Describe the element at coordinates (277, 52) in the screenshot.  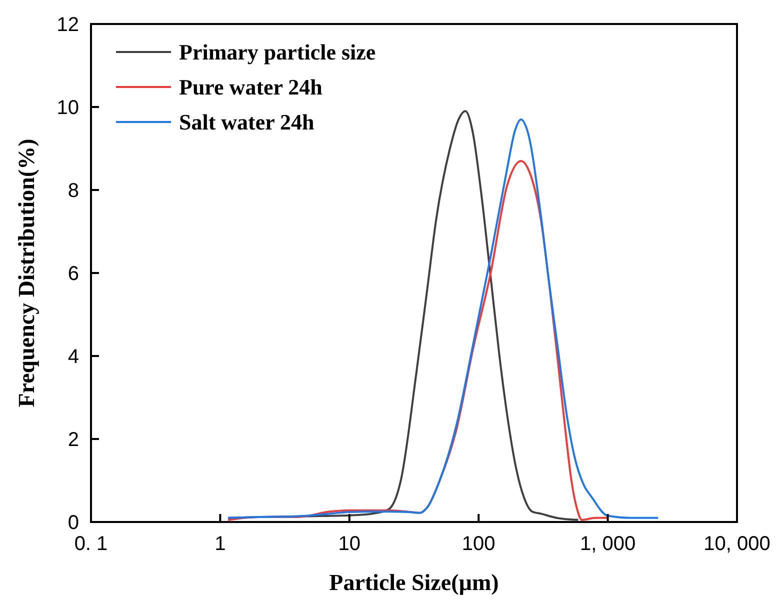
I see `legend-label: Primary particle size` at that location.